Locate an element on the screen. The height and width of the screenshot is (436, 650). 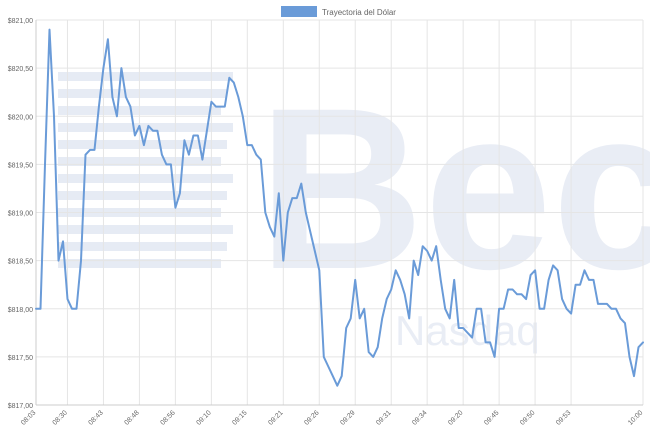
x-tick-label: 09:45 is located at coordinates (491, 417).